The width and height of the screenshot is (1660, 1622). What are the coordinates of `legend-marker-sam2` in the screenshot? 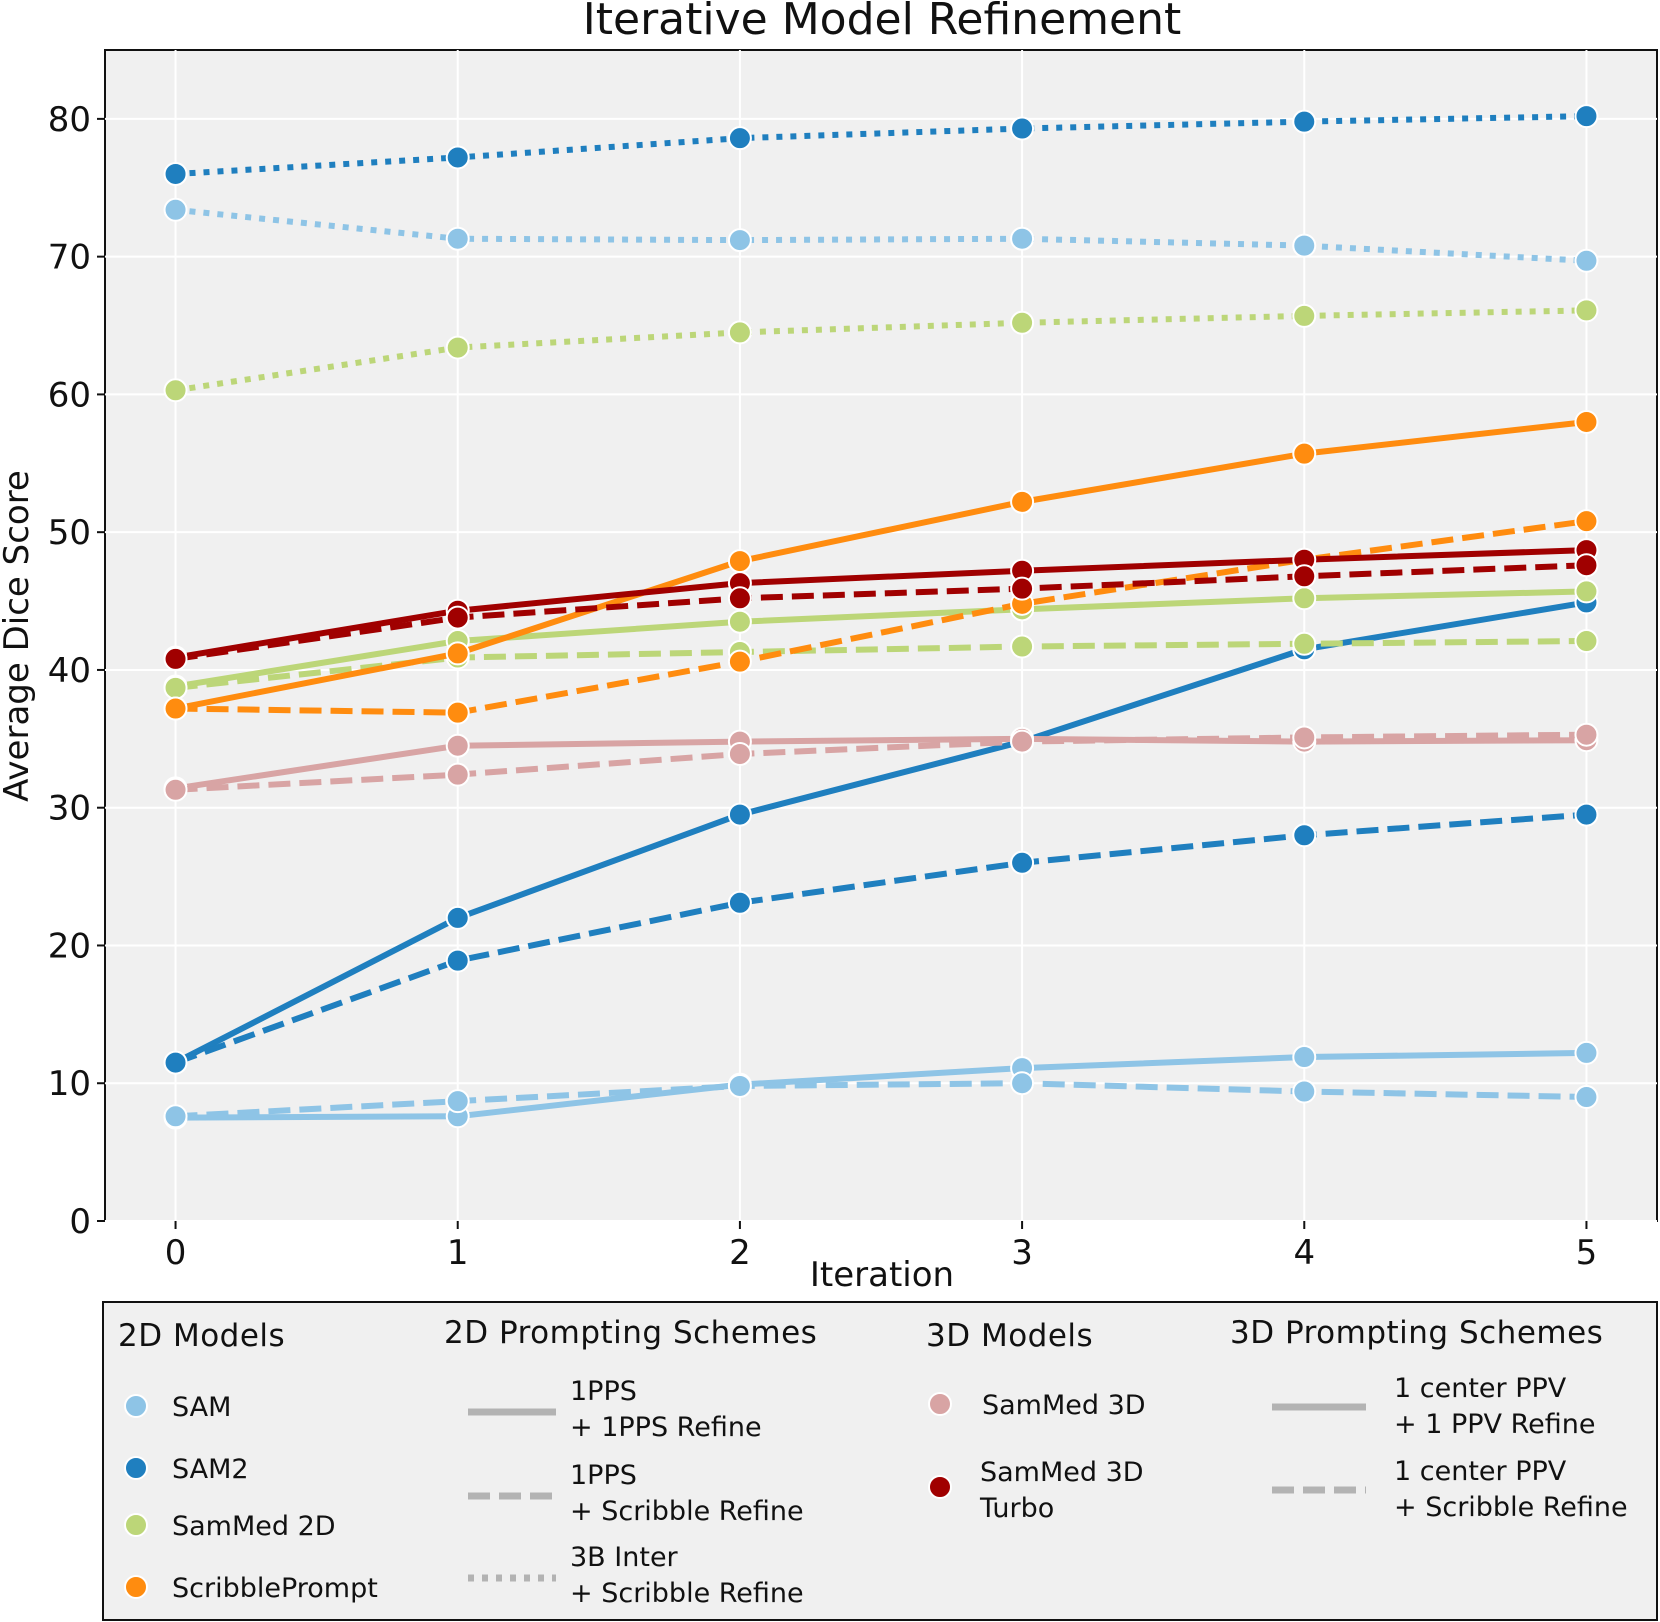 It's located at (136, 1468).